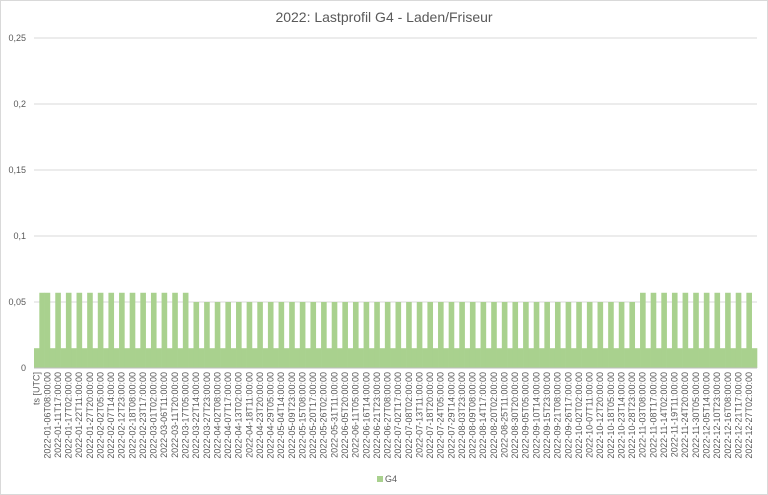  I want to click on x-tick-label: 2022-03-06T11:00:00, so click(164, 415).